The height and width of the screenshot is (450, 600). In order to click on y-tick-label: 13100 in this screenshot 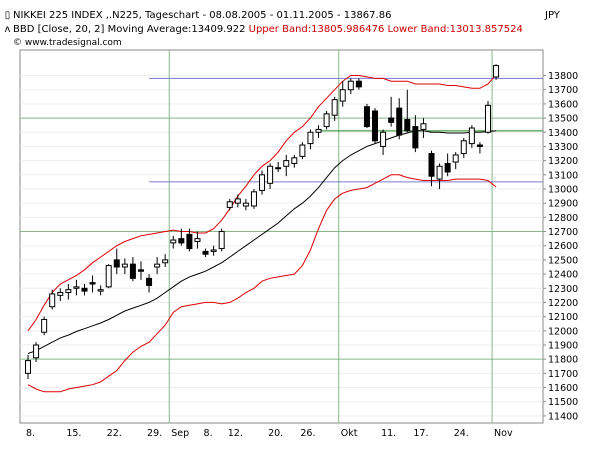, I will do `click(563, 175)`.